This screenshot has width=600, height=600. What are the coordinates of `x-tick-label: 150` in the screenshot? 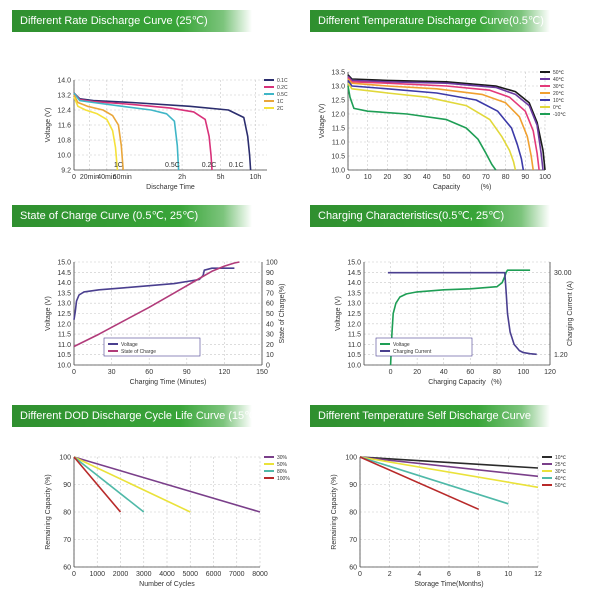 It's located at (262, 372).